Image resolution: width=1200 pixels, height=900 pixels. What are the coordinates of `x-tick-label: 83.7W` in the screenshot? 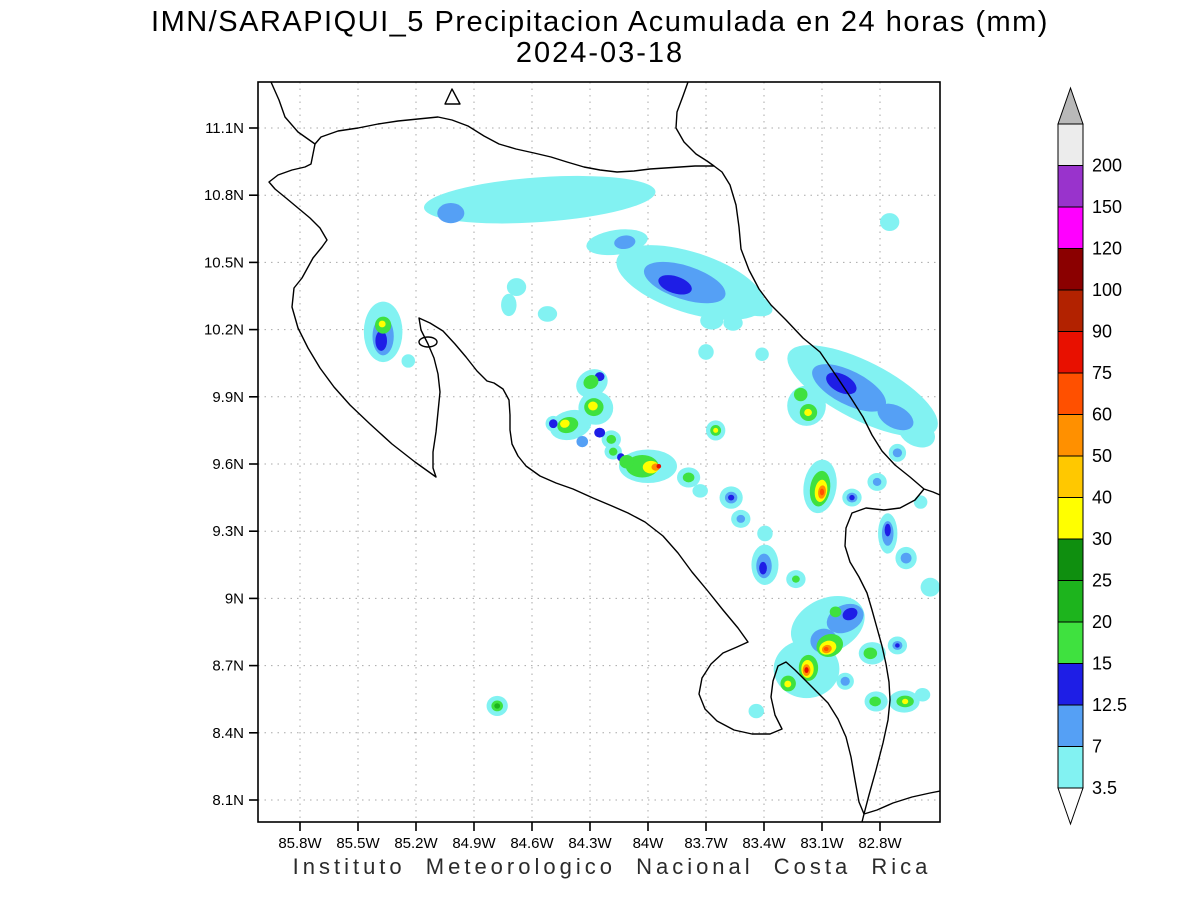 It's located at (706, 843).